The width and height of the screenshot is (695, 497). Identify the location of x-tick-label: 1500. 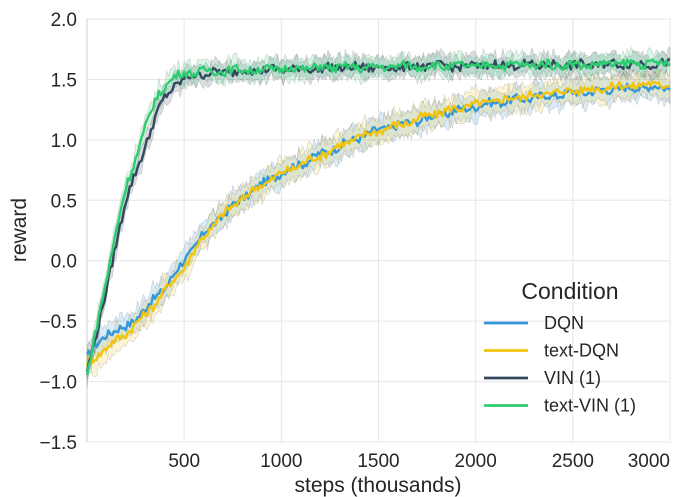
(378, 461).